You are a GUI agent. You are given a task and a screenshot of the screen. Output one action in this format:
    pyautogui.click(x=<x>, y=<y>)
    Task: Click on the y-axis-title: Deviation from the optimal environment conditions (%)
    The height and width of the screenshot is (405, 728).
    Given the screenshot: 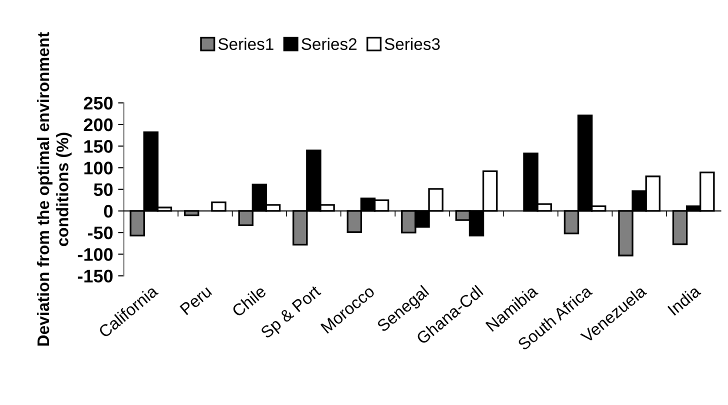 What is the action you would take?
    pyautogui.click(x=54, y=189)
    